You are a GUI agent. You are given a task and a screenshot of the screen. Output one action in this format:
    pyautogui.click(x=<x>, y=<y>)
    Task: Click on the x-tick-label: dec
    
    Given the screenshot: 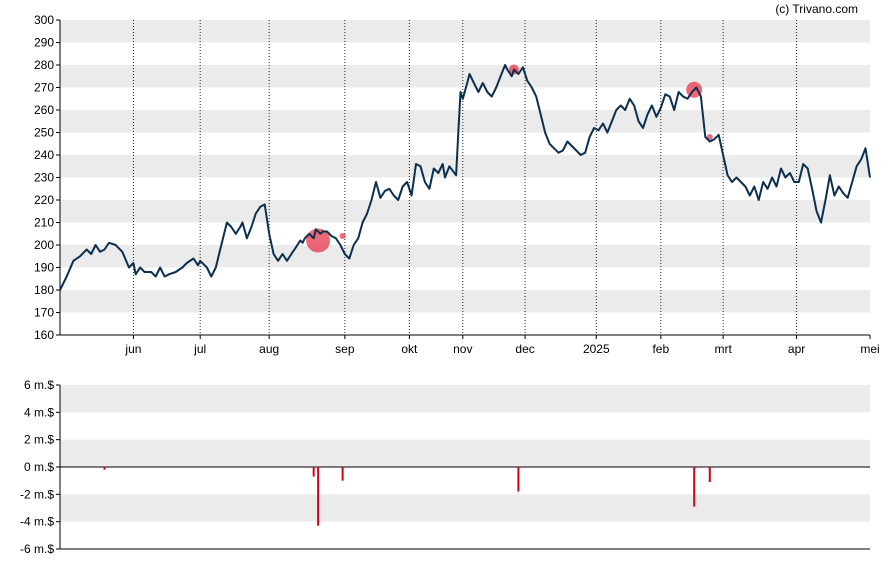 What is the action you would take?
    pyautogui.click(x=524, y=349)
    